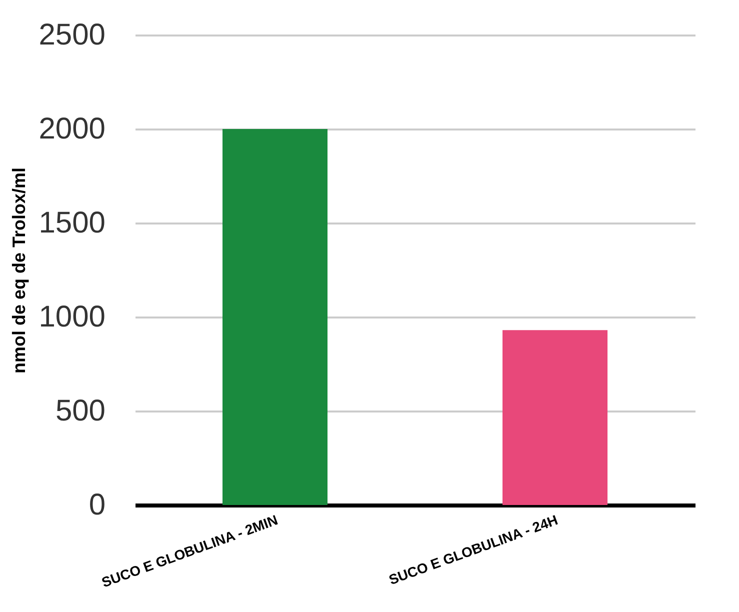 This screenshot has width=739, height=612. I want to click on y-axis-title: nmol de eq de Trolox/ml, so click(18, 270).